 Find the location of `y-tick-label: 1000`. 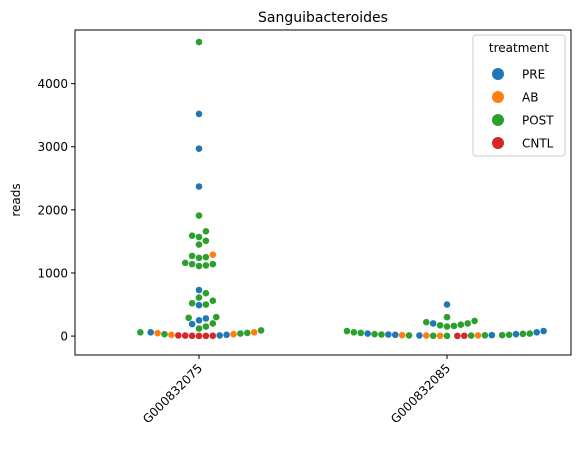

y-tick-label: 1000 is located at coordinates (52, 273).